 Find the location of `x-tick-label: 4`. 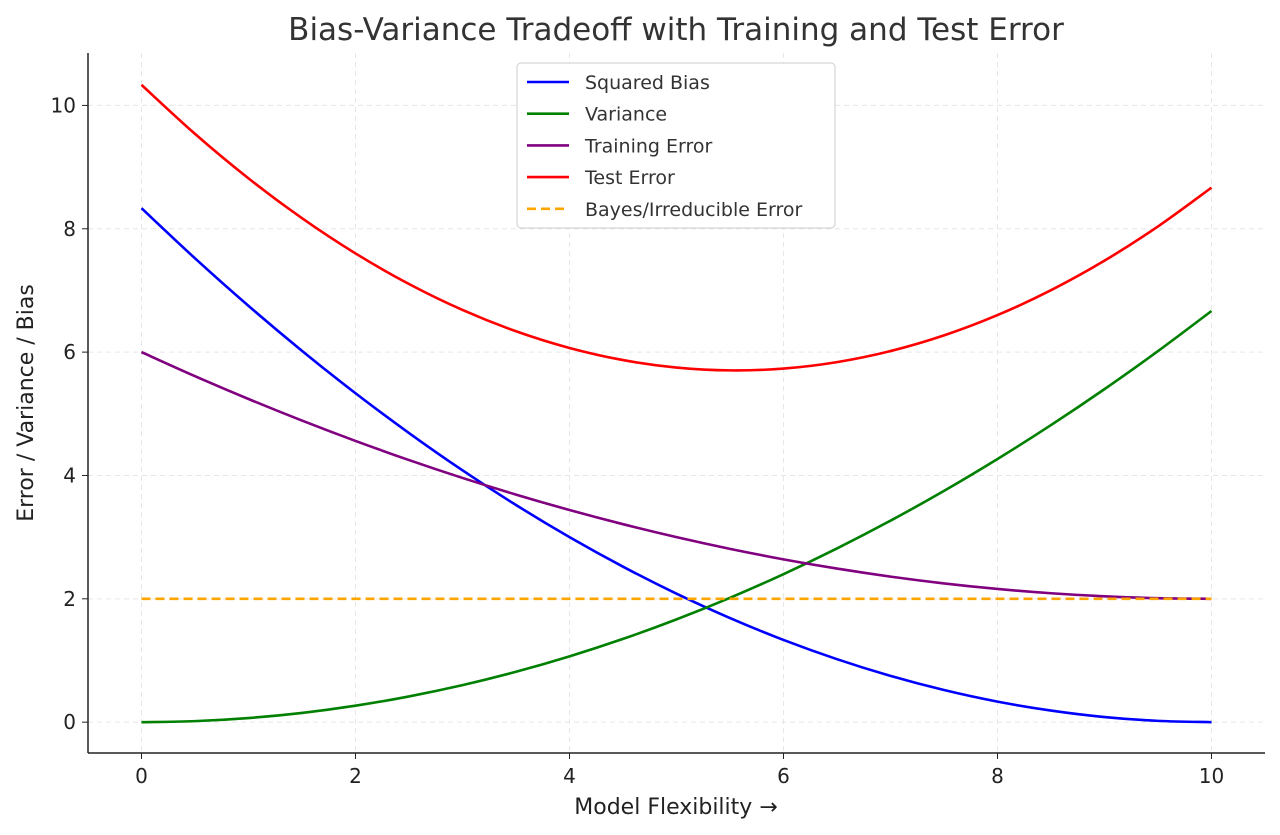

x-tick-label: 4 is located at coordinates (569, 776).